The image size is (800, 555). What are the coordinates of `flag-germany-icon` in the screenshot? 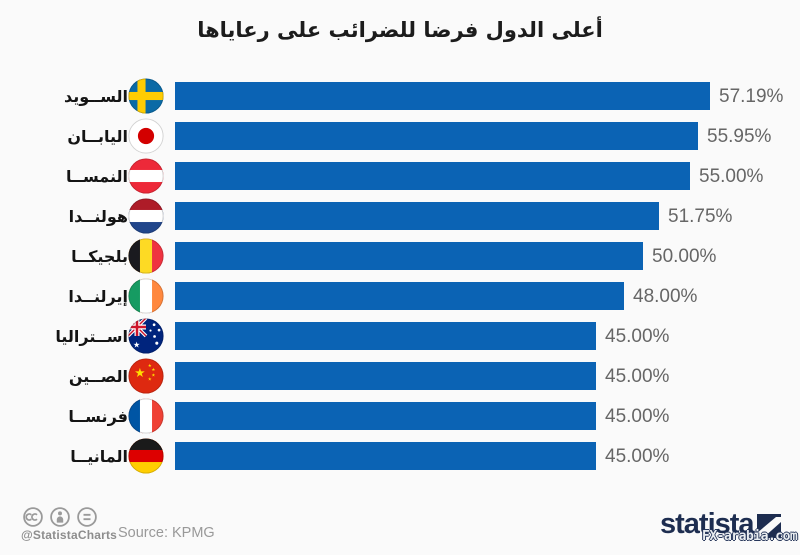 It's located at (146, 456).